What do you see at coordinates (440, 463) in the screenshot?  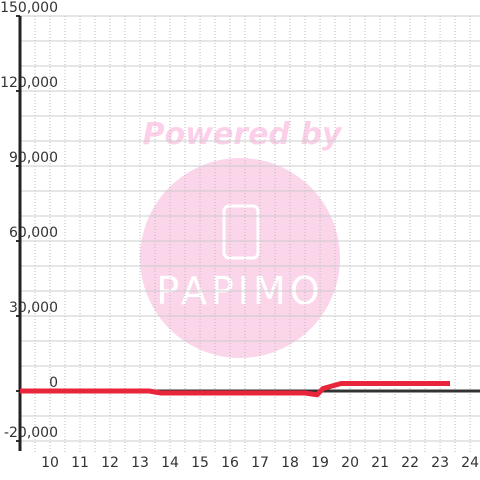 I see `x-tick-label: 23` at bounding box center [440, 463].